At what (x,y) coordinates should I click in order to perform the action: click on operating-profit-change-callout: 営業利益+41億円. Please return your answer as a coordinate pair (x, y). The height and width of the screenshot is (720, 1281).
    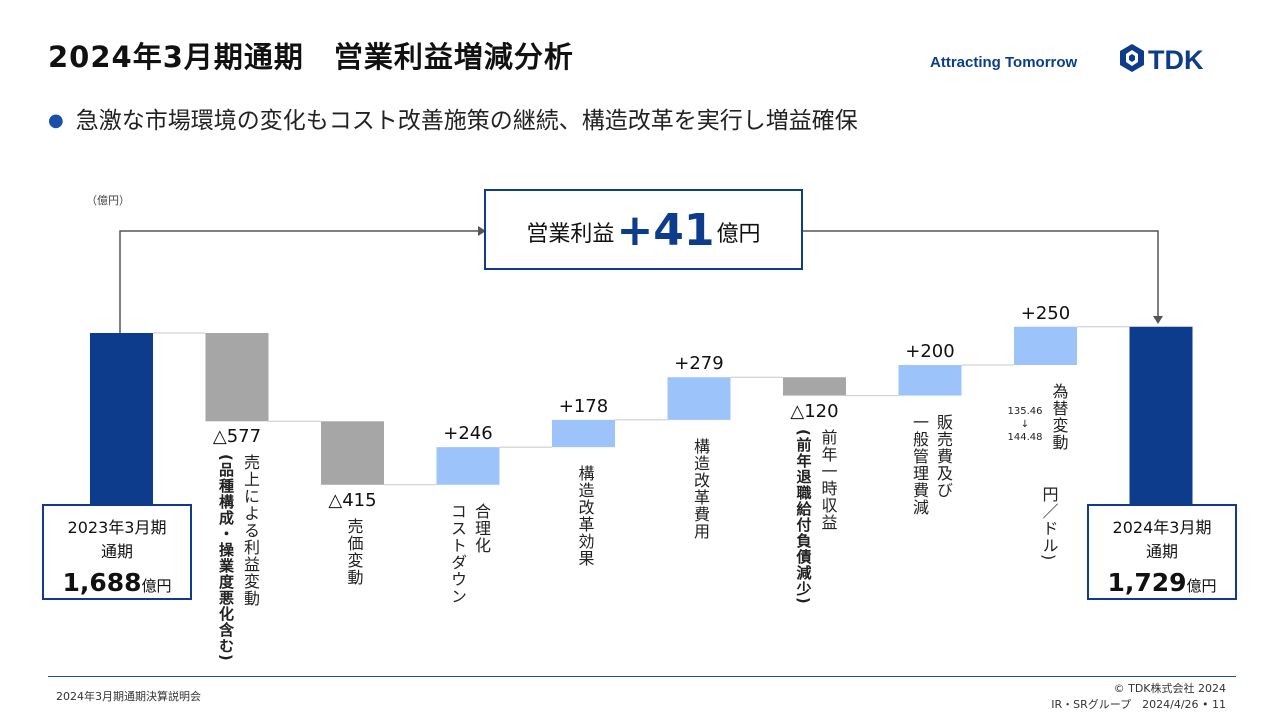
    Looking at the image, I should click on (643, 229).